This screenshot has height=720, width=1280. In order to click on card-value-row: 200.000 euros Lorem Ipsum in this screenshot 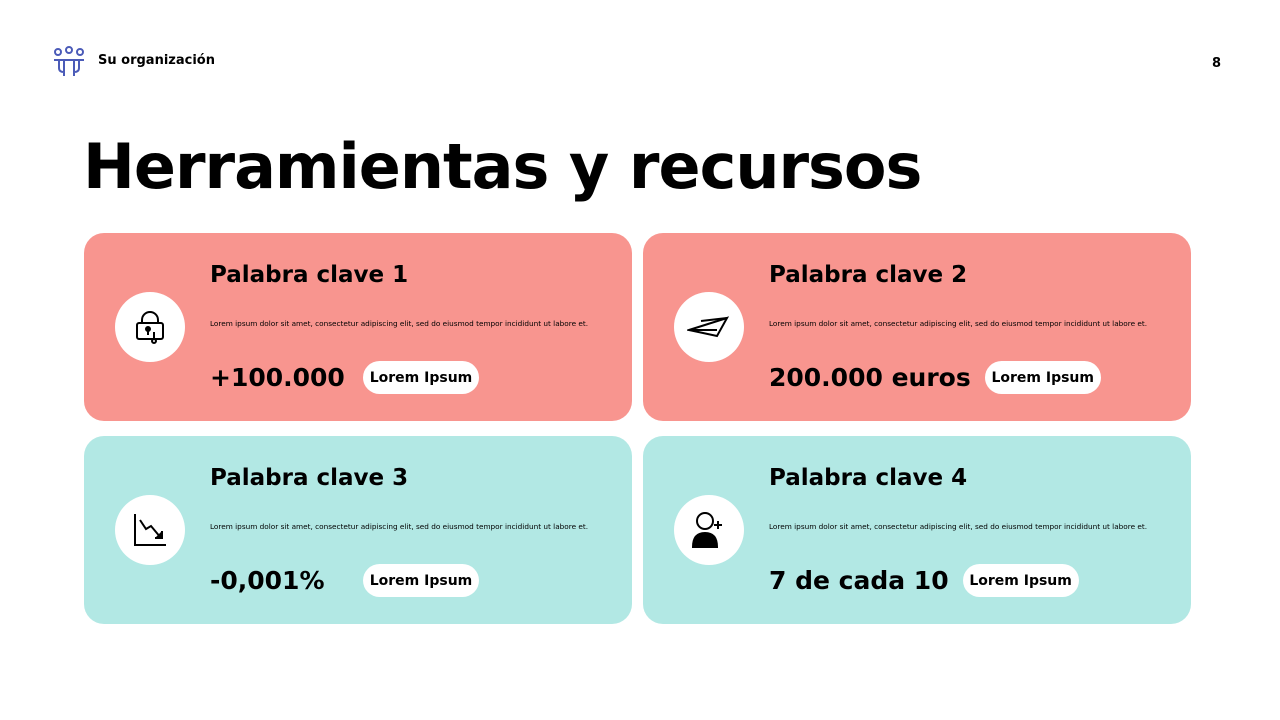, I will do `click(935, 377)`.